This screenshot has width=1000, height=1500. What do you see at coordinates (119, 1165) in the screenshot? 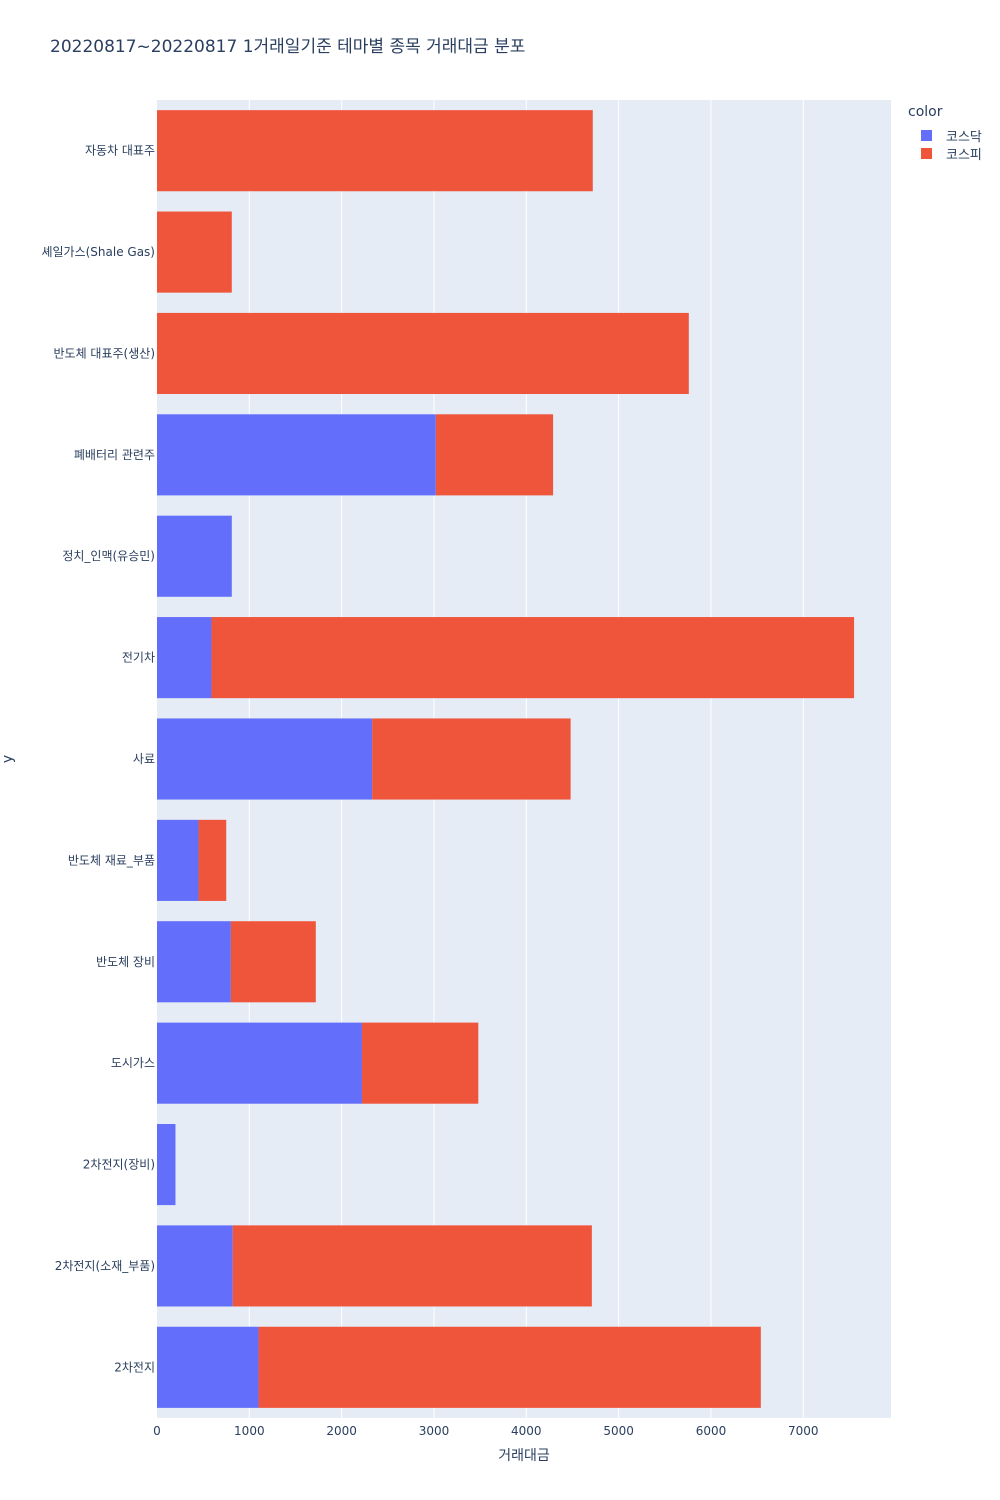
I see `y-tick-label: 2차전지(장비)` at bounding box center [119, 1165].